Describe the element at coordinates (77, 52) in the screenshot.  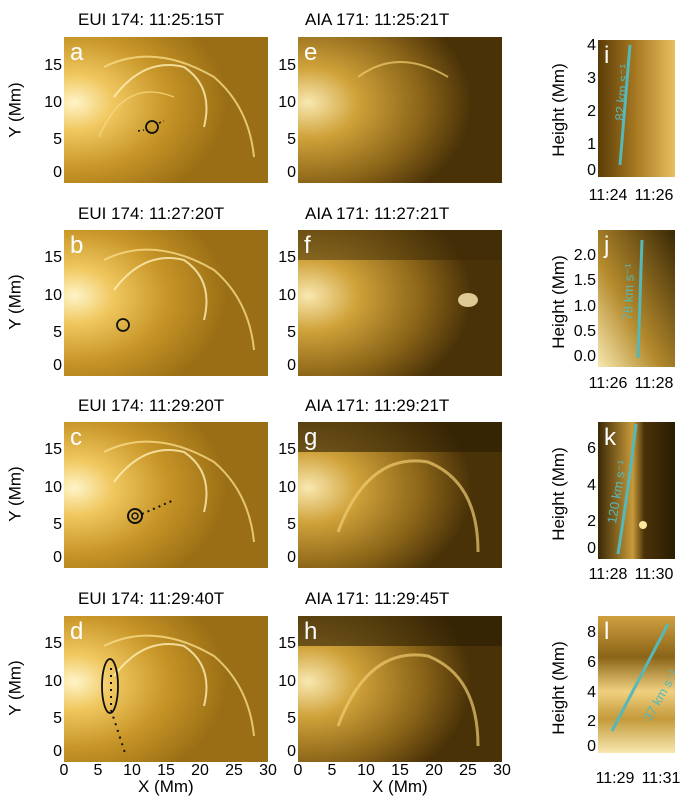
I see `panel-letter-a: a` at that location.